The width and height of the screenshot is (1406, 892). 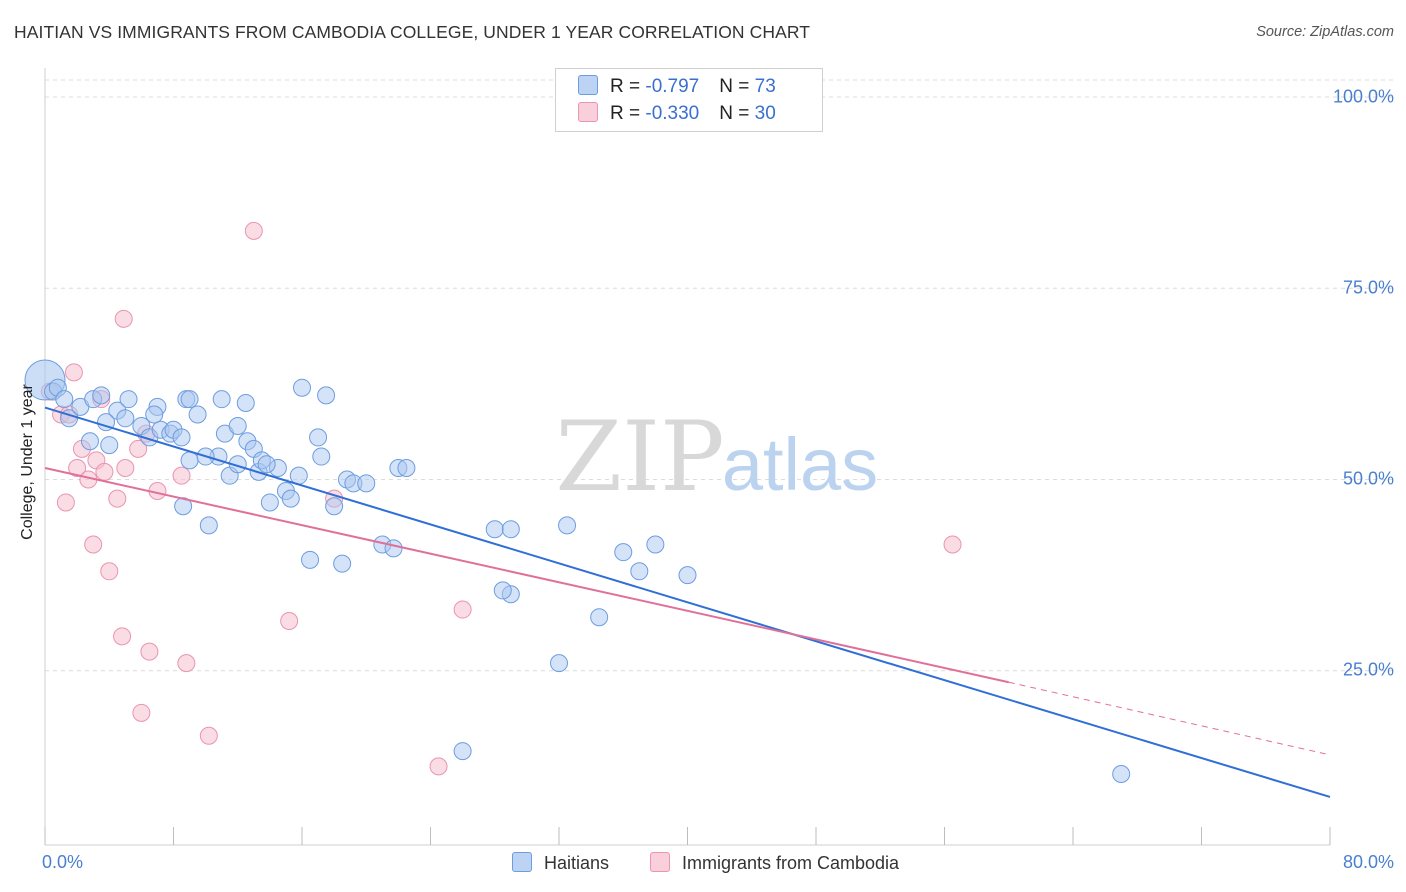 I want to click on y-tick-50: 50.0%, so click(x=1368, y=478).